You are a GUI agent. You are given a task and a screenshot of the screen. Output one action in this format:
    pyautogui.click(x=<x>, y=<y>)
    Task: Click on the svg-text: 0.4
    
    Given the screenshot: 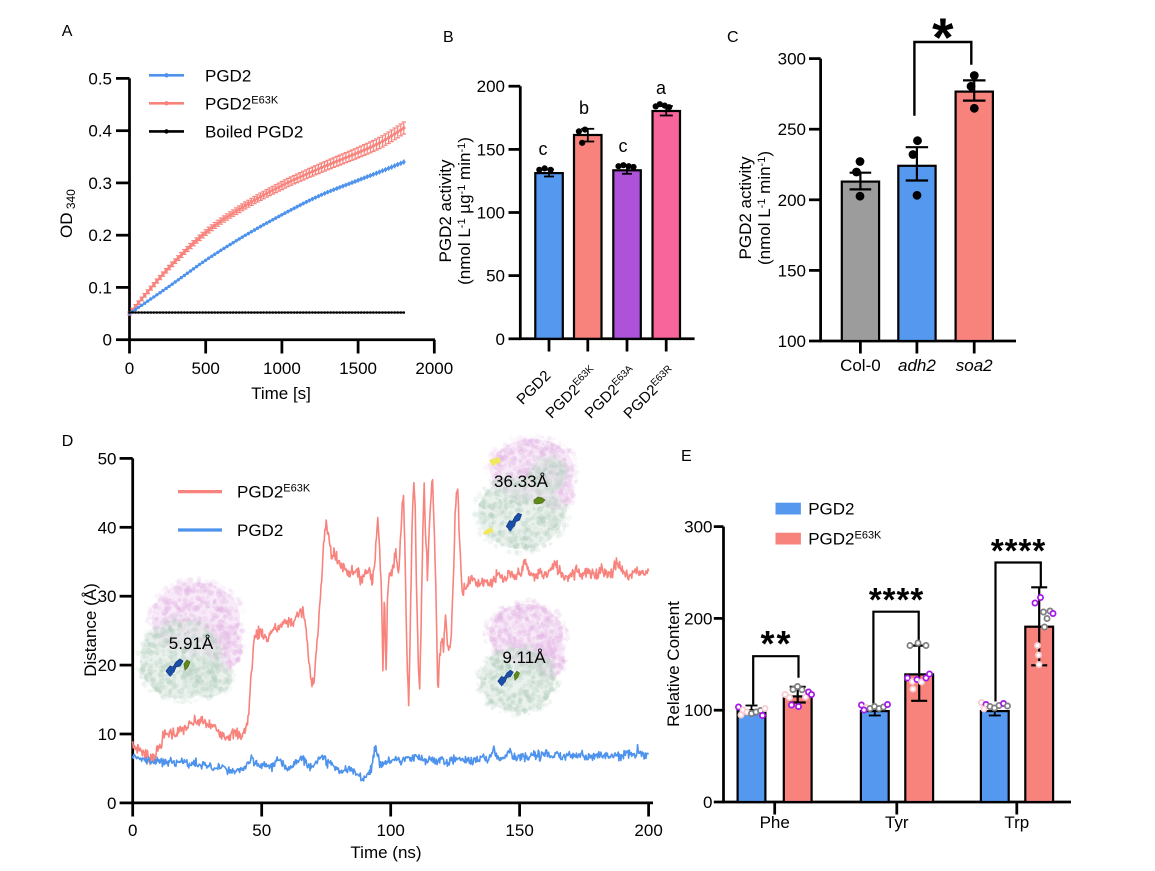 What is the action you would take?
    pyautogui.click(x=100, y=131)
    